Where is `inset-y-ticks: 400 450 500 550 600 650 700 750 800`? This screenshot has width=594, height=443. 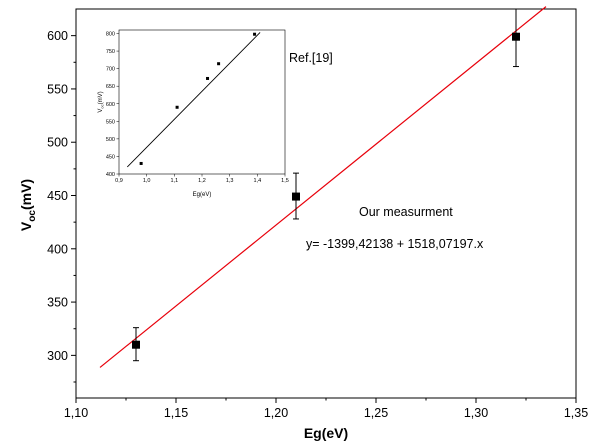 inset-y-ticks: 400 450 500 550 600 650 700 750 800 is located at coordinates (112, 105).